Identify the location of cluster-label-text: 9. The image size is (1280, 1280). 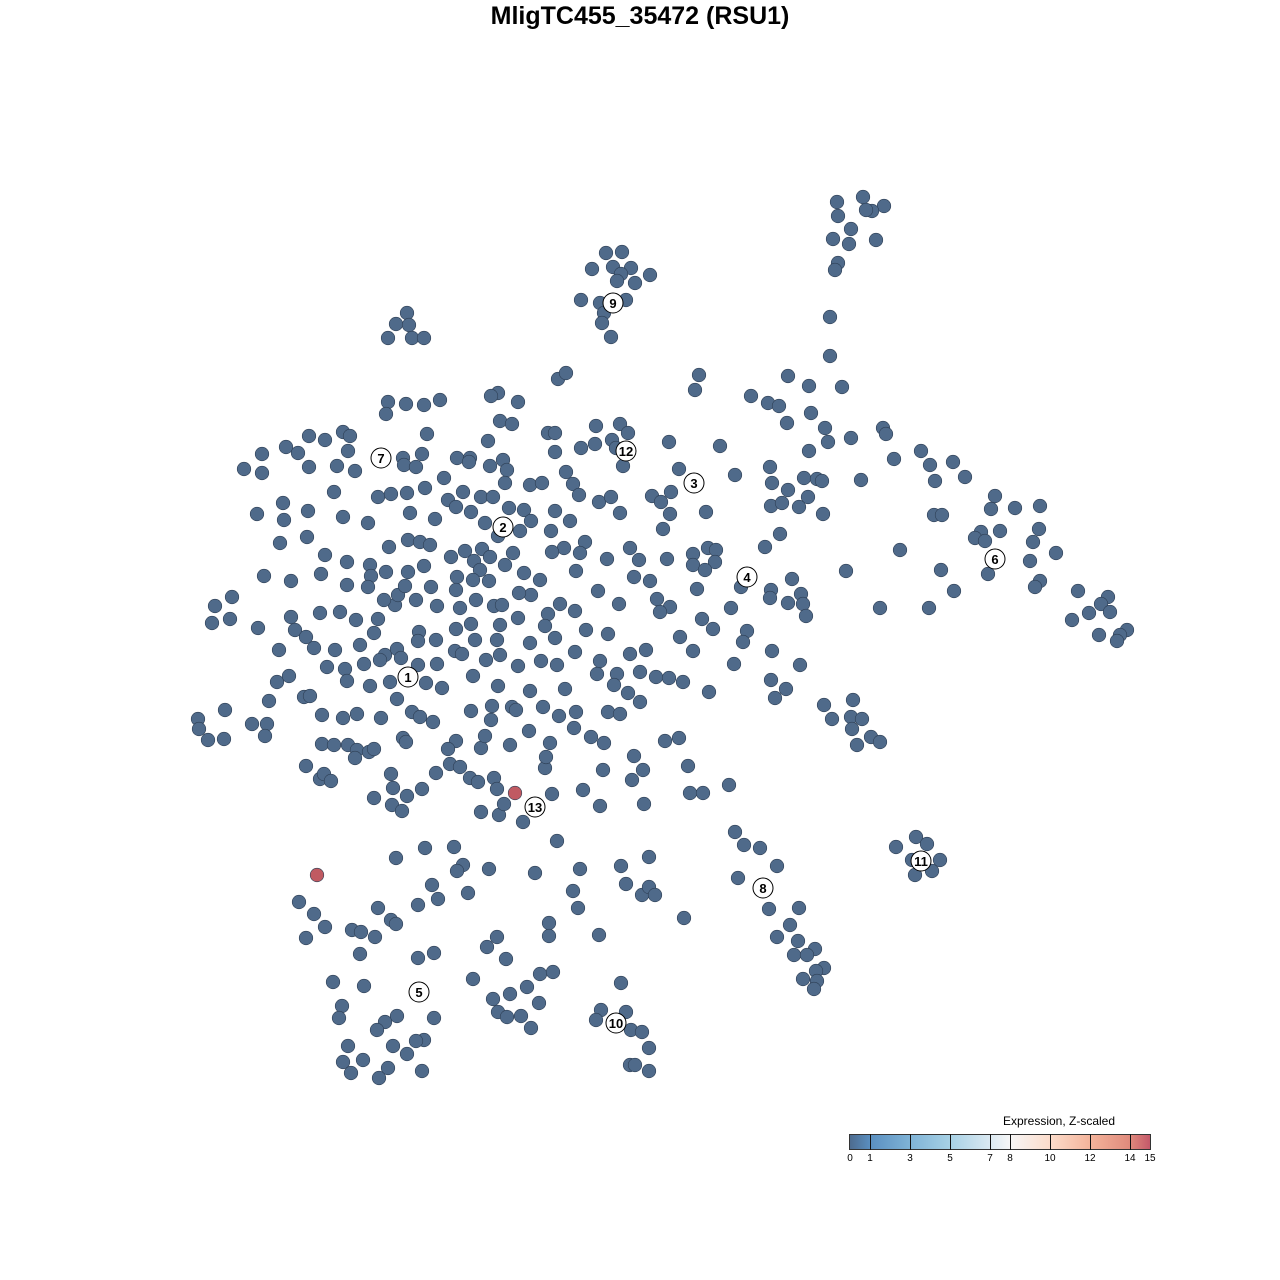
(612, 303).